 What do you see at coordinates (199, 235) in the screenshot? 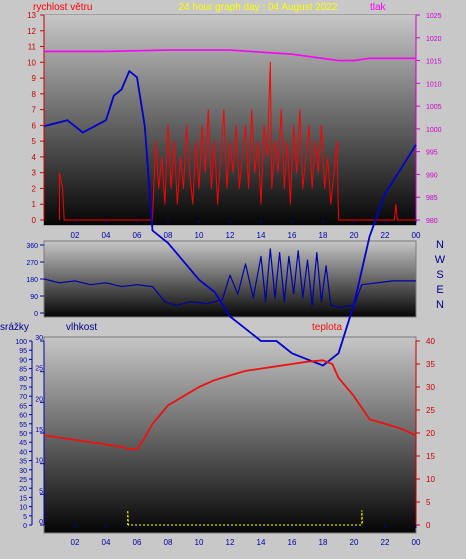
I see `wind-x-tick-label: 10` at bounding box center [199, 235].